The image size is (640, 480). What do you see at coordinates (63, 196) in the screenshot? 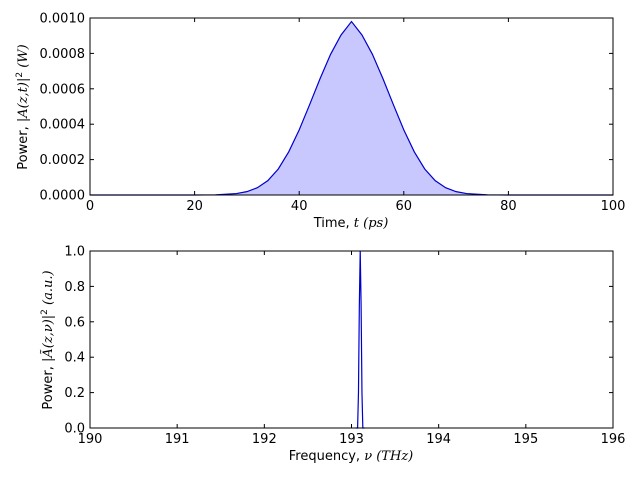
I see `time-domain-ytick-label: 0.0000` at bounding box center [63, 196].